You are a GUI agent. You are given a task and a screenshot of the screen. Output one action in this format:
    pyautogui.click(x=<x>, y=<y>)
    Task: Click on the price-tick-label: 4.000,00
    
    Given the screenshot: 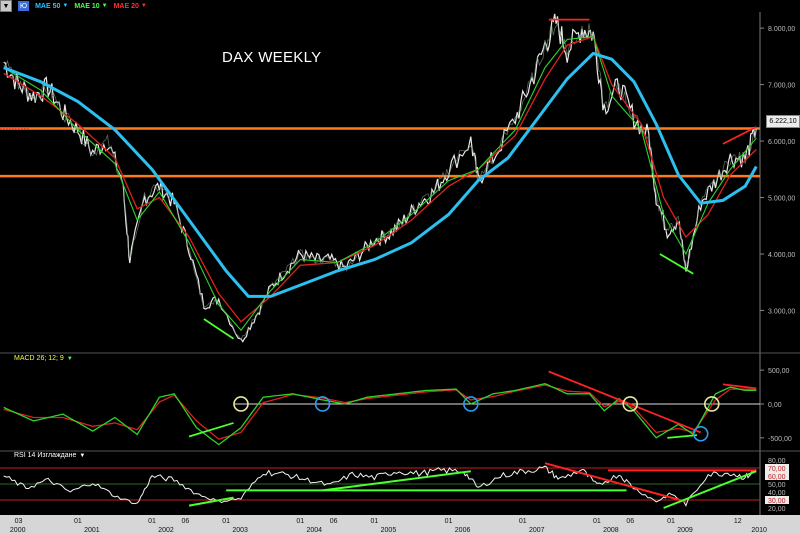 What is the action you would take?
    pyautogui.click(x=781, y=255)
    